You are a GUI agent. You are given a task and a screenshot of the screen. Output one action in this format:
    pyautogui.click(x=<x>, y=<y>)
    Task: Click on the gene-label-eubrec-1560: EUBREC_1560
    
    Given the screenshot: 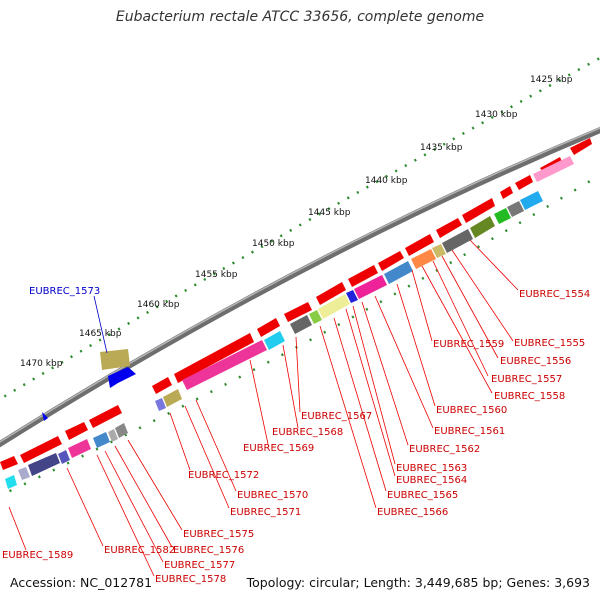 What is the action you would take?
    pyautogui.click(x=471, y=410)
    